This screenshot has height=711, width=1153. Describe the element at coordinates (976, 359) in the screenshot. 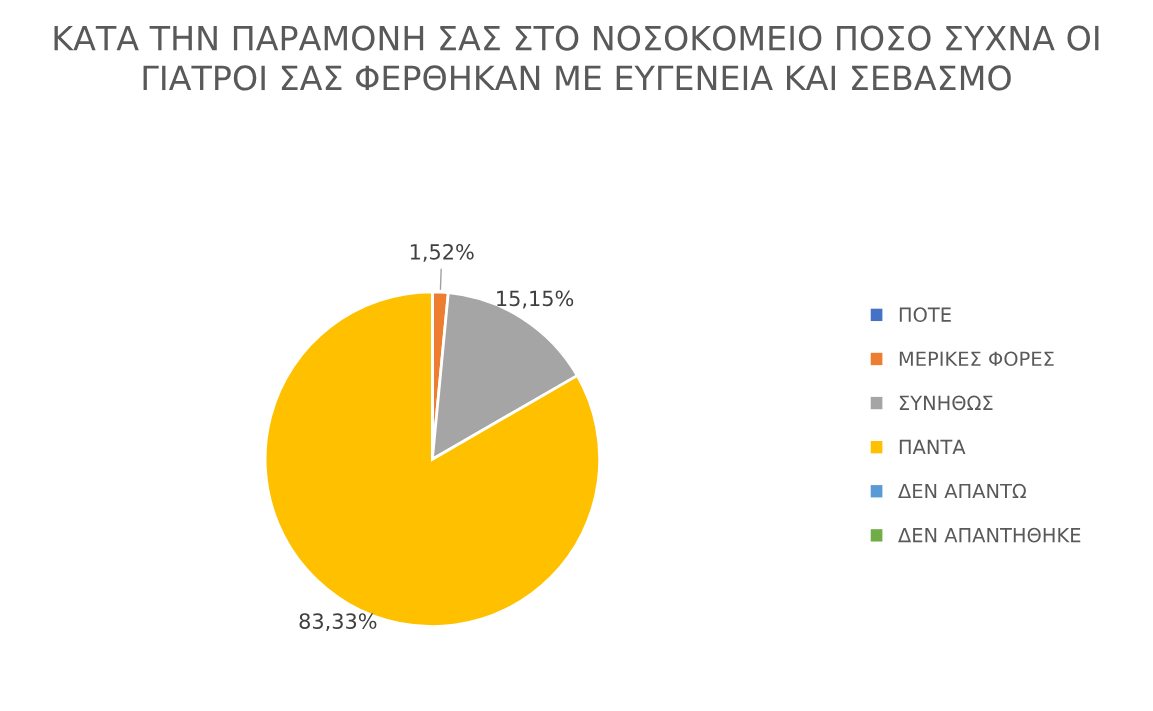

I see `legend-label: ΜΕΡΙΚΕΣ ΦΟΡΕΣ` at that location.